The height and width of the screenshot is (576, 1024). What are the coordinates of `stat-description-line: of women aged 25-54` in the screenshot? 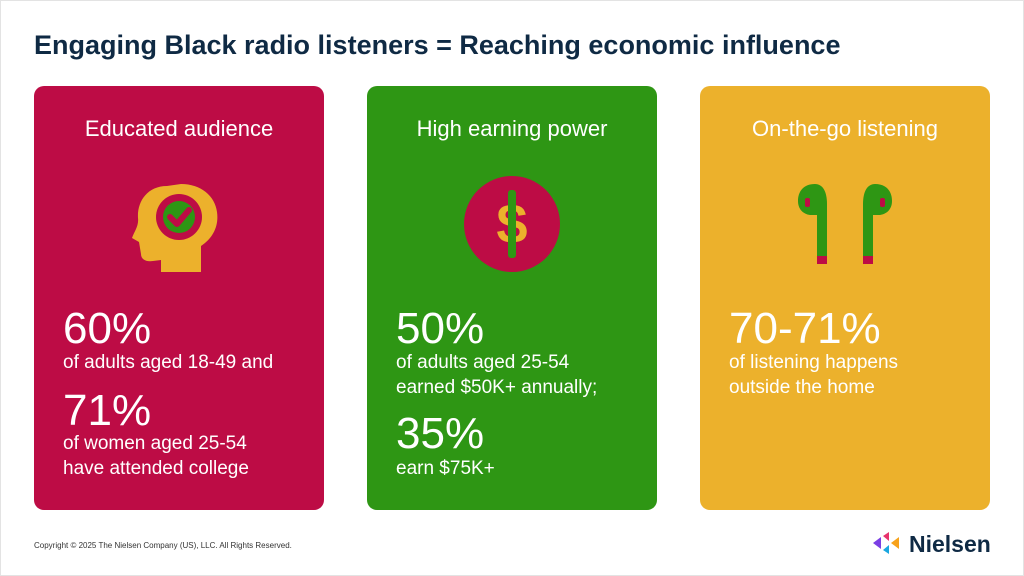 It's located at (155, 443).